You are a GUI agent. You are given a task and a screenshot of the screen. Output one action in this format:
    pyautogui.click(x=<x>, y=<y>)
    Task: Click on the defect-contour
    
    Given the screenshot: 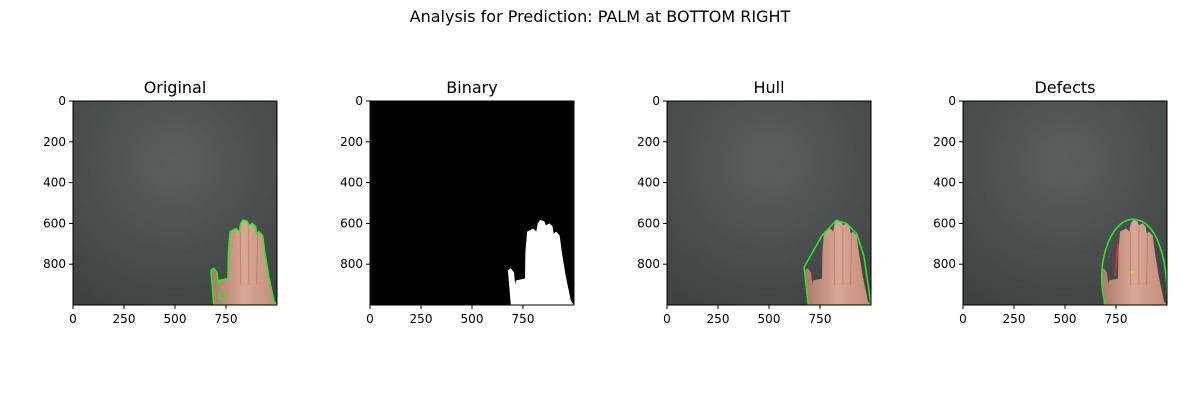 What is the action you would take?
    pyautogui.click(x=1133, y=261)
    